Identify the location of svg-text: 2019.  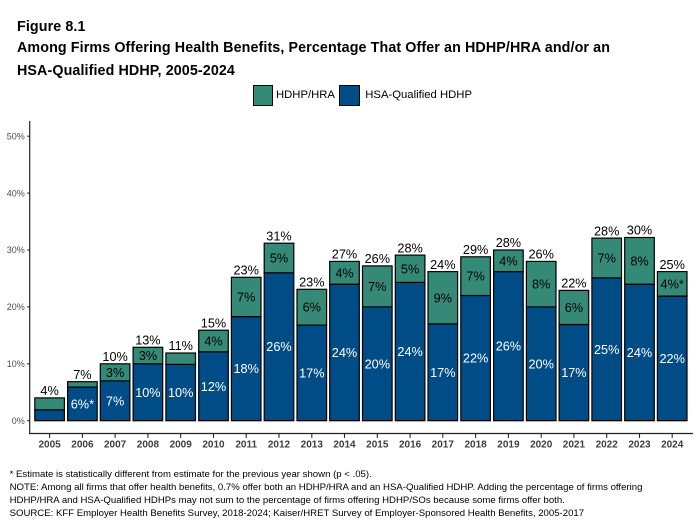
(508, 444).